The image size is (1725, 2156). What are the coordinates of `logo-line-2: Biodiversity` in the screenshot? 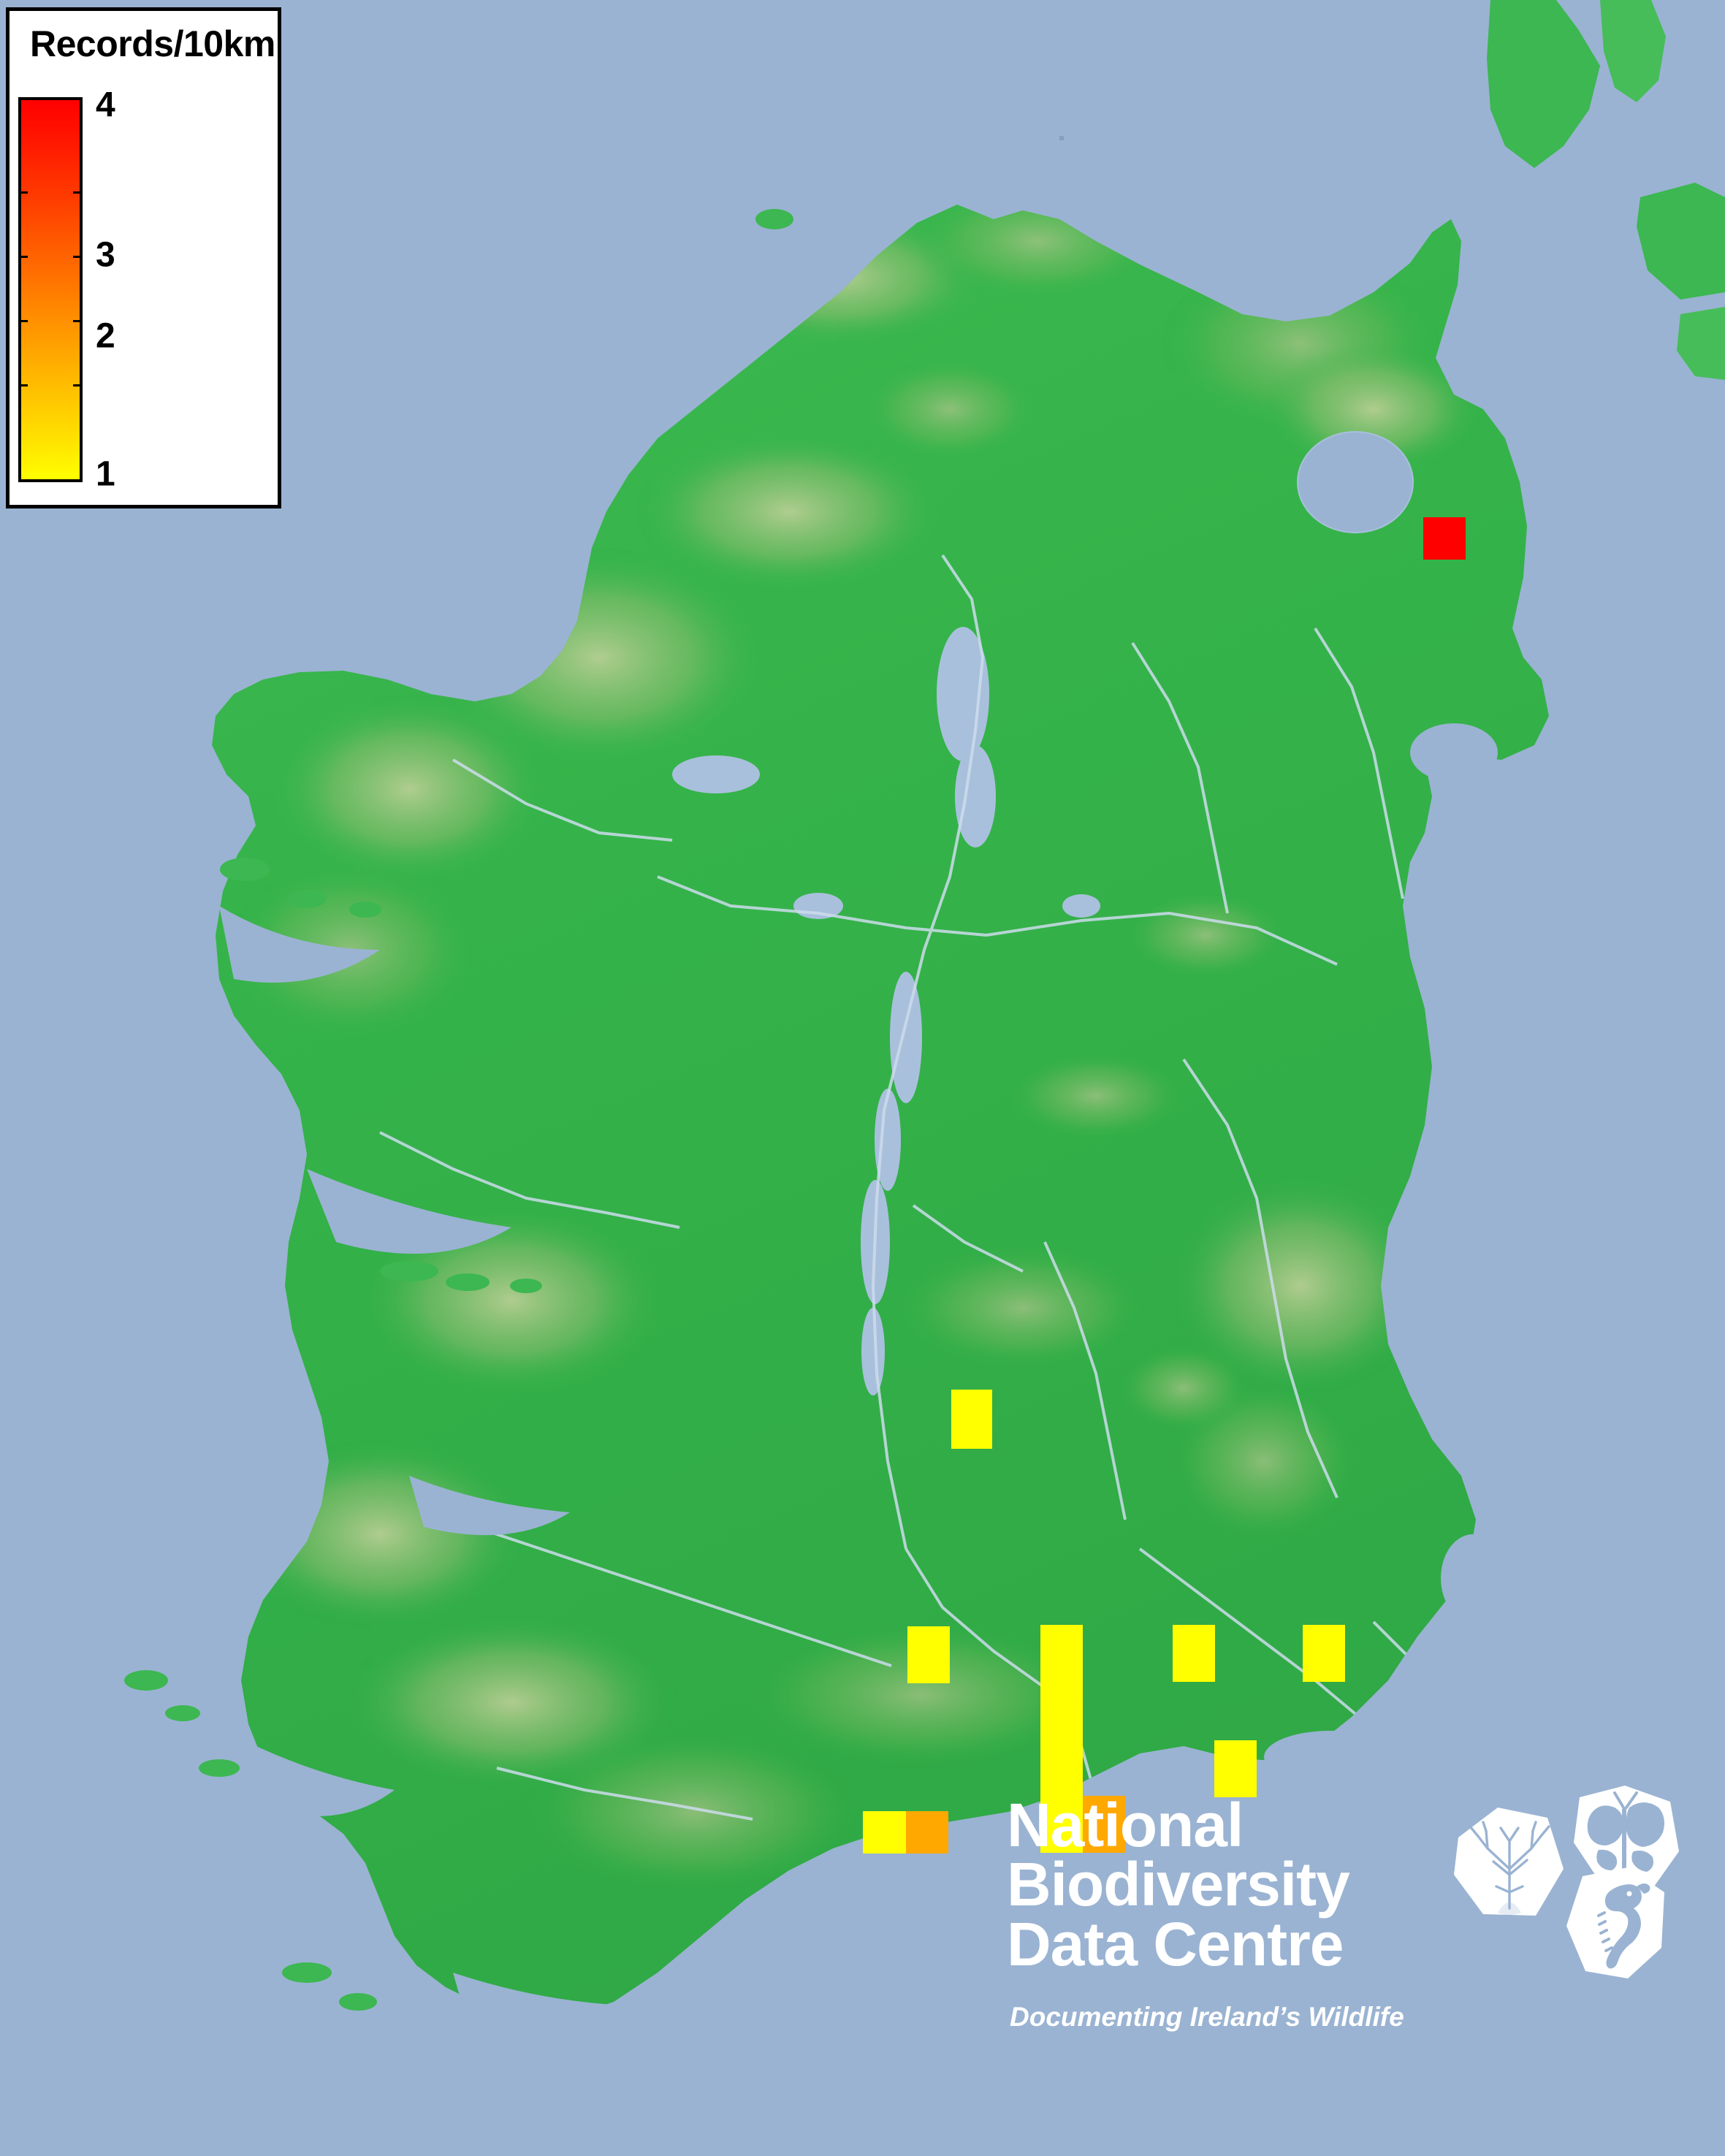 It's located at (1178, 1884).